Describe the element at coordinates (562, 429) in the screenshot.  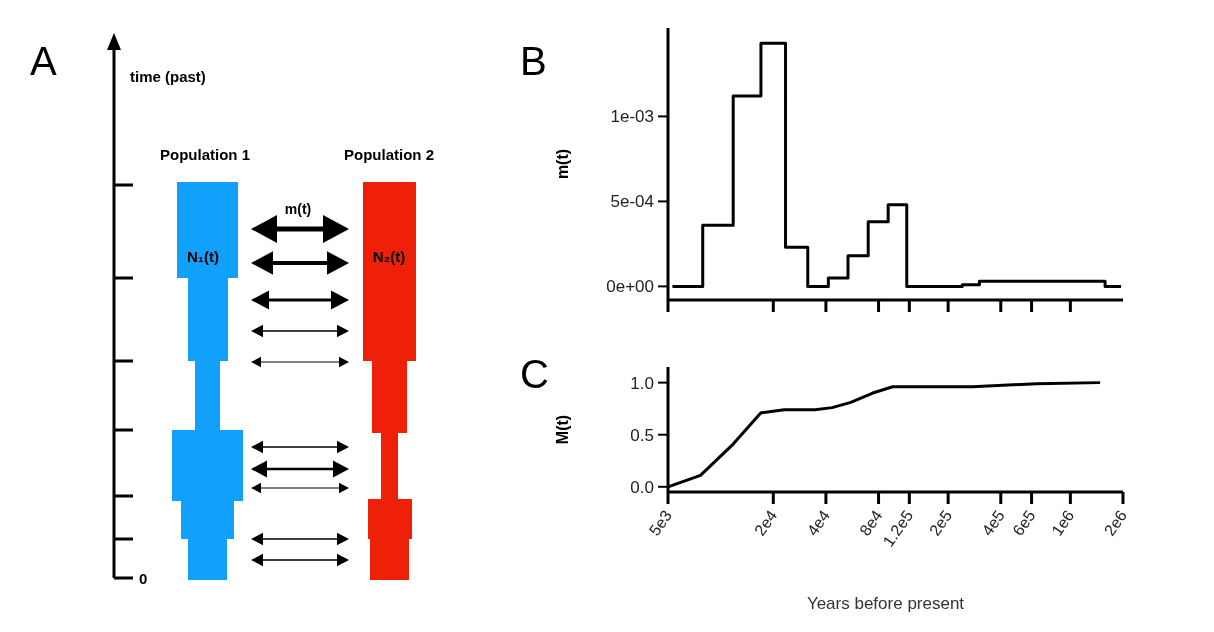
I see `y-axis-title: M(t)` at that location.